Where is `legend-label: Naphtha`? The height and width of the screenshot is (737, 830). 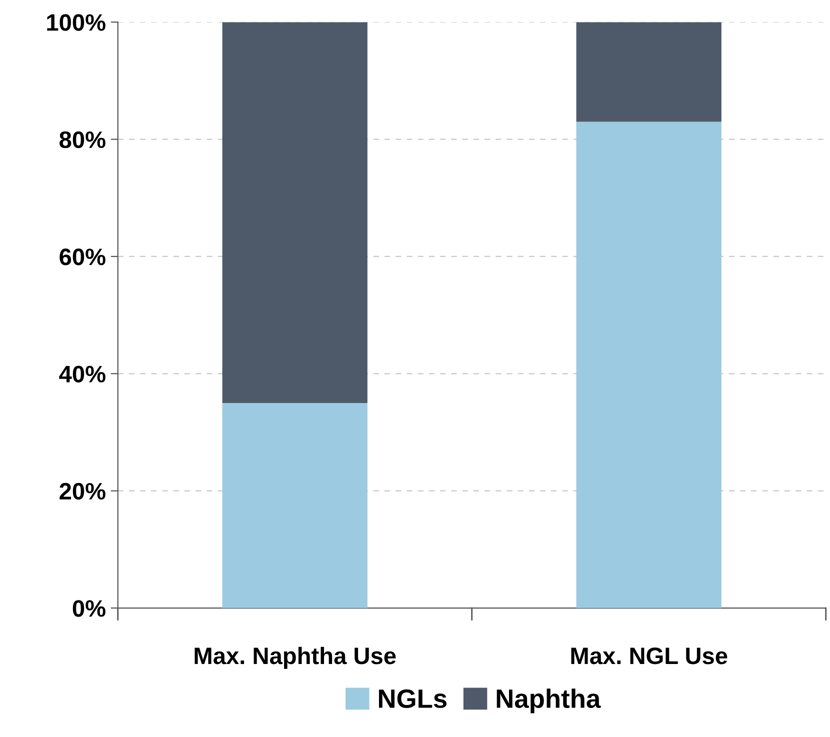
legend-label: Naphtha is located at coordinates (548, 701).